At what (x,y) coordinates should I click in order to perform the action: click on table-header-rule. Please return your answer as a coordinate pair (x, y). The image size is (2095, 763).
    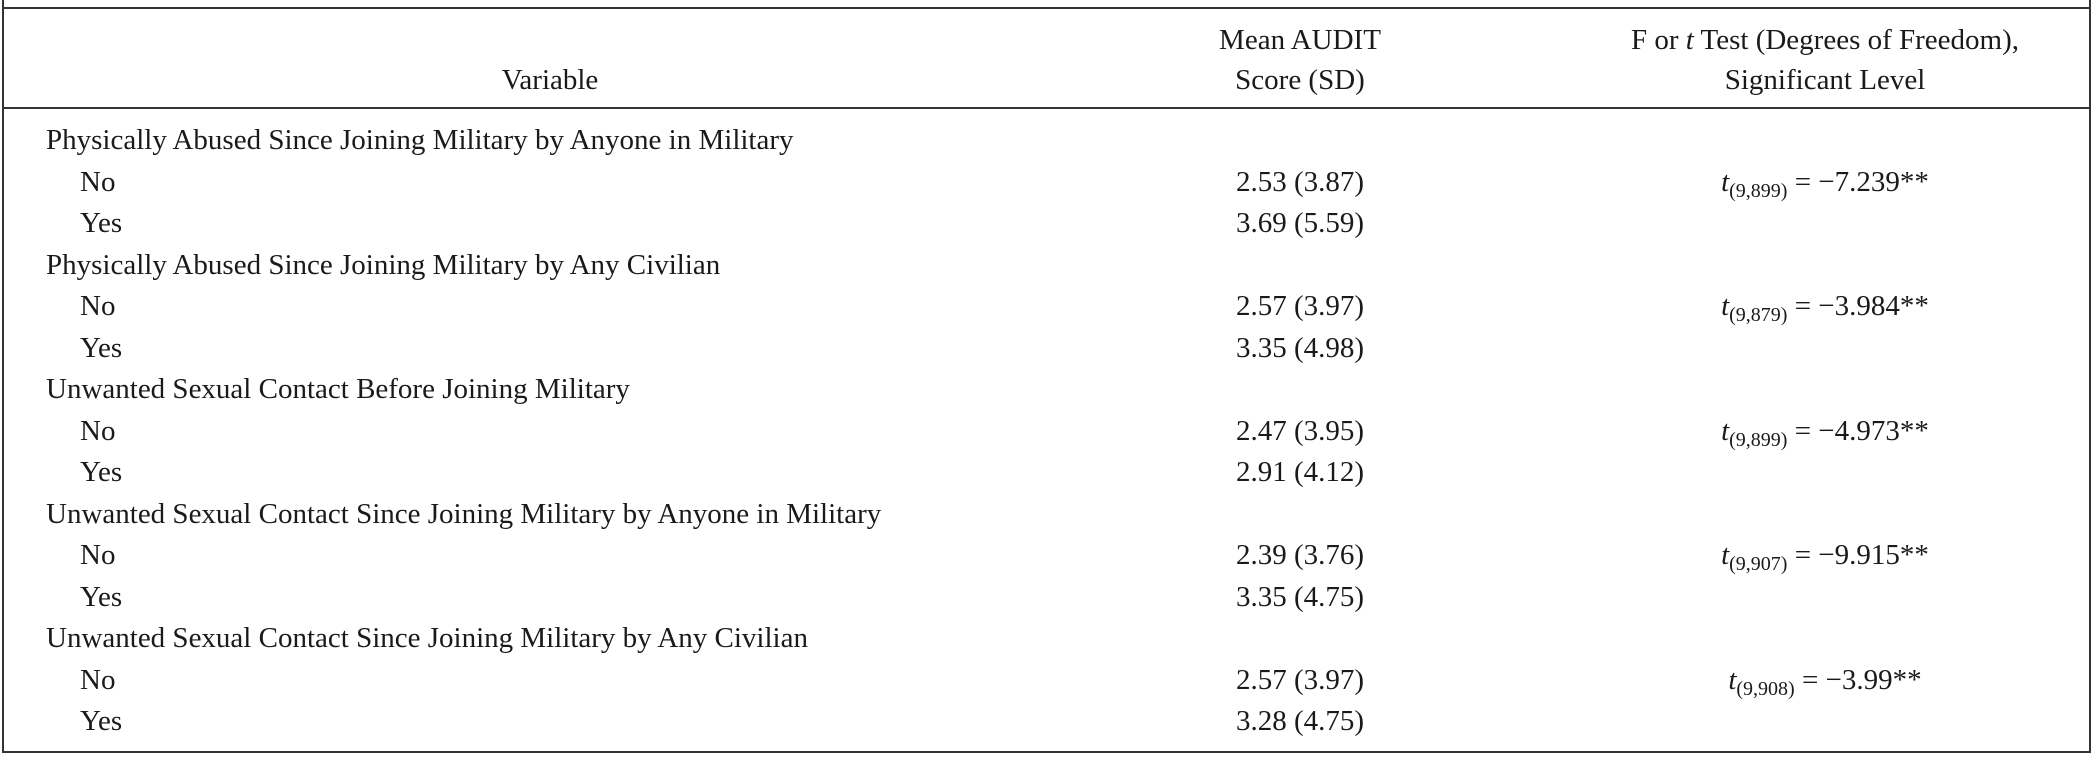
    Looking at the image, I should click on (1046, 108).